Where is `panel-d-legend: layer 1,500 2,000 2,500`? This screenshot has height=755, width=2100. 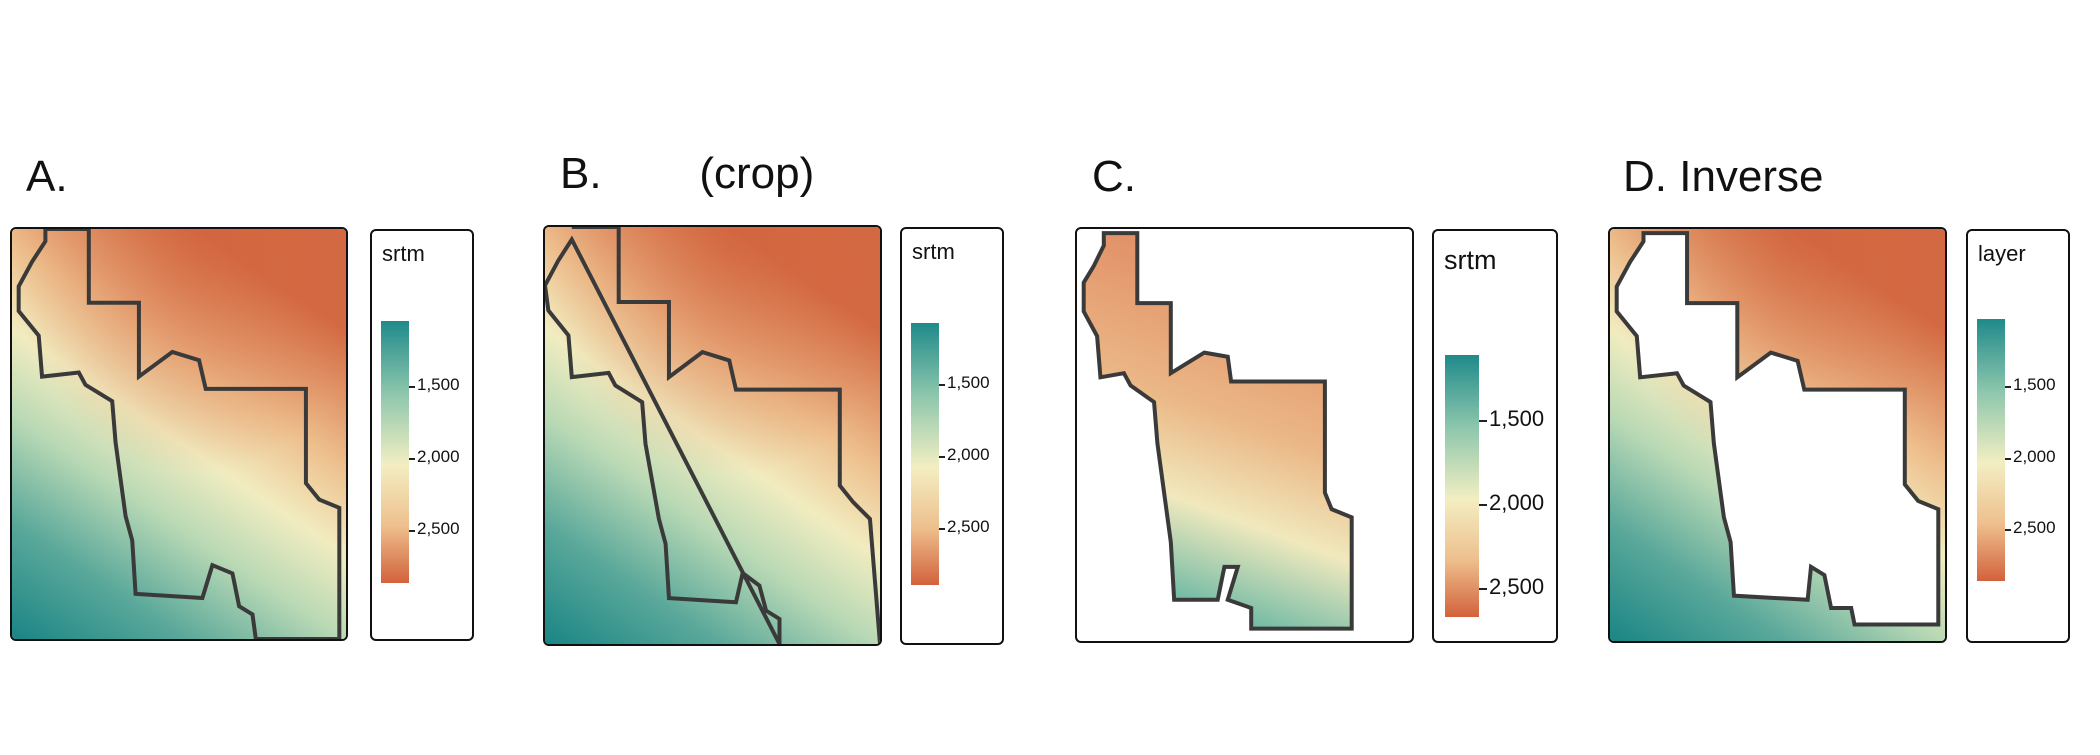
panel-d-legend: layer 1,500 2,000 2,500 is located at coordinates (2018, 436).